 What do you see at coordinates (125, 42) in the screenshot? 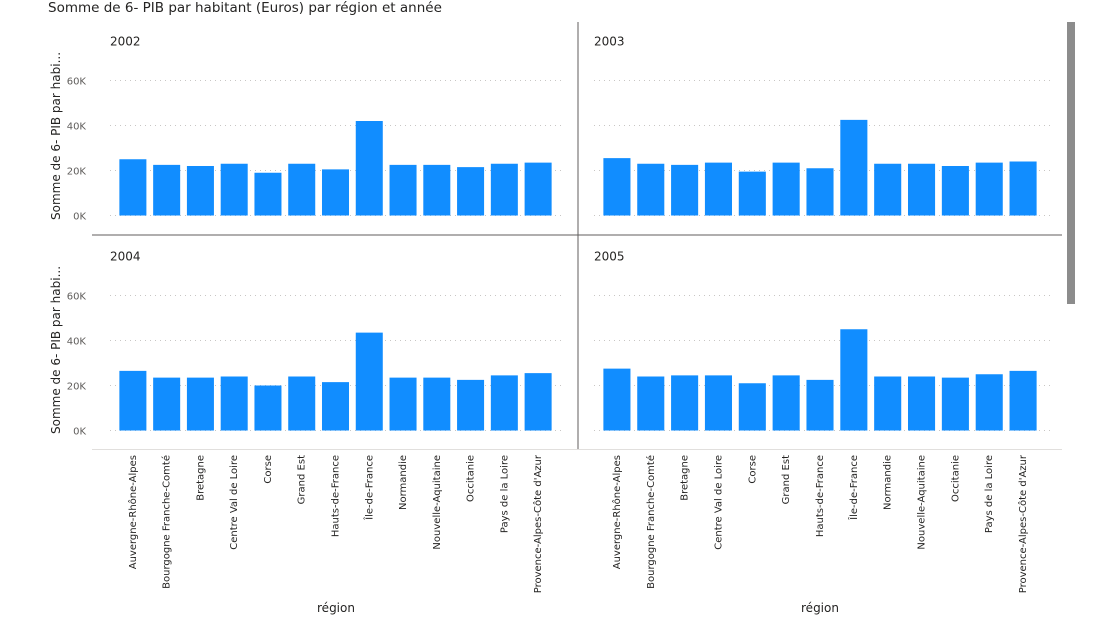
I see `panel-year-label: 2002` at bounding box center [125, 42].